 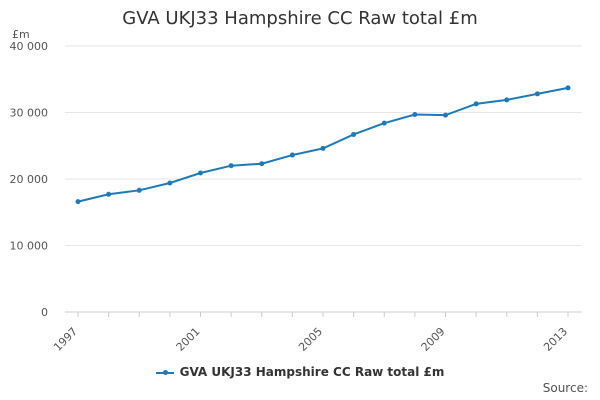 I want to click on x-tick-label: 2001, so click(x=188, y=339).